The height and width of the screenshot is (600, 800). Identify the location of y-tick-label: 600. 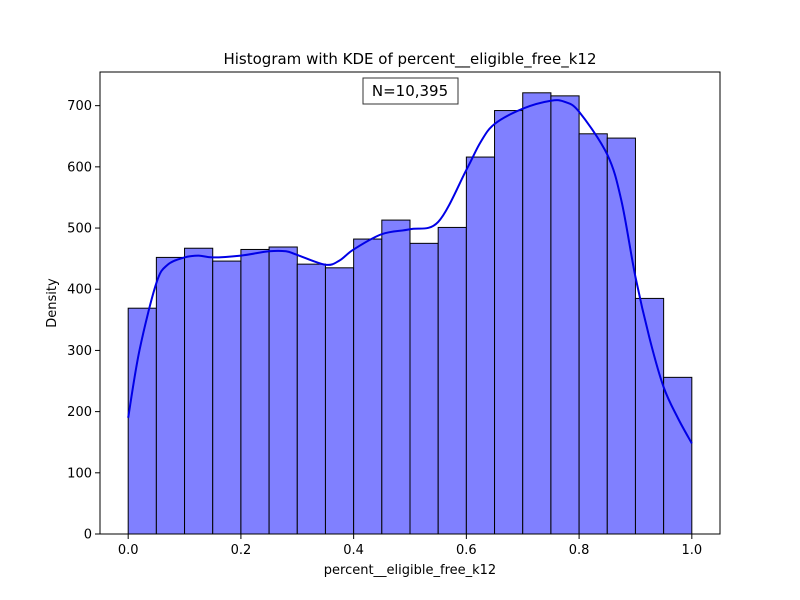
(79, 167).